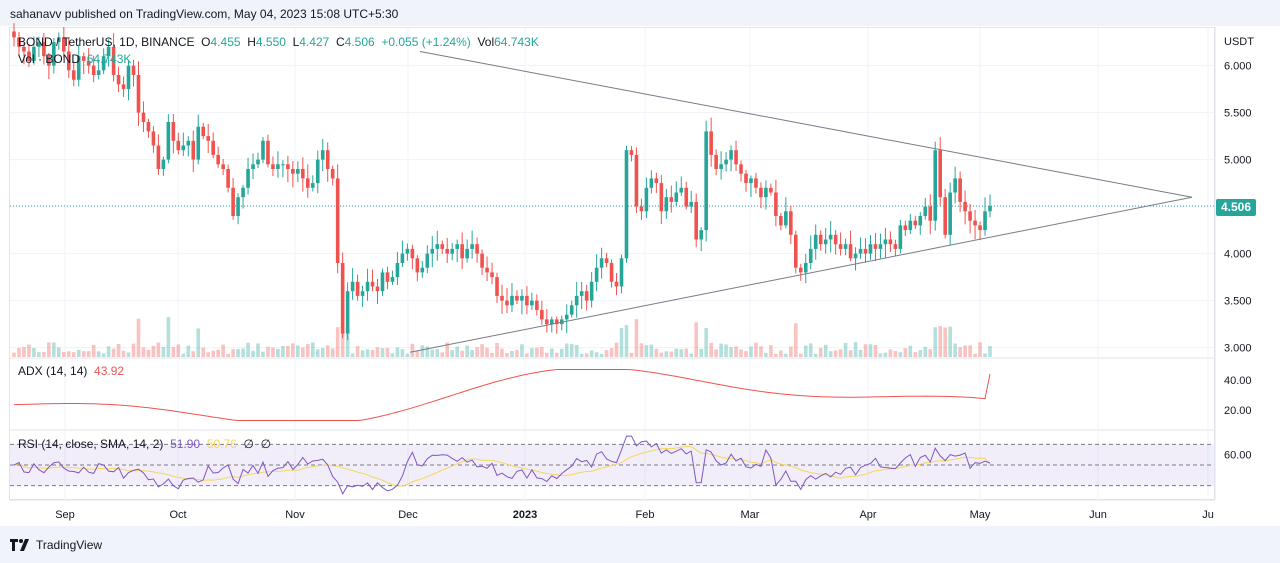 The height and width of the screenshot is (563, 1280). I want to click on time-tick-label: Mar, so click(750, 515).